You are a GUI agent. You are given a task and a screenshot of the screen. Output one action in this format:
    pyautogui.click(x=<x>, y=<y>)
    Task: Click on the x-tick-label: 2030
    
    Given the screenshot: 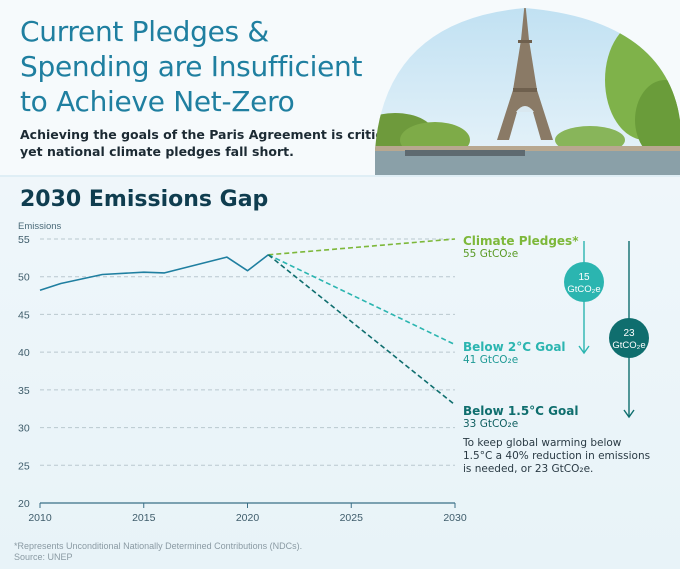 What is the action you would take?
    pyautogui.click(x=455, y=518)
    